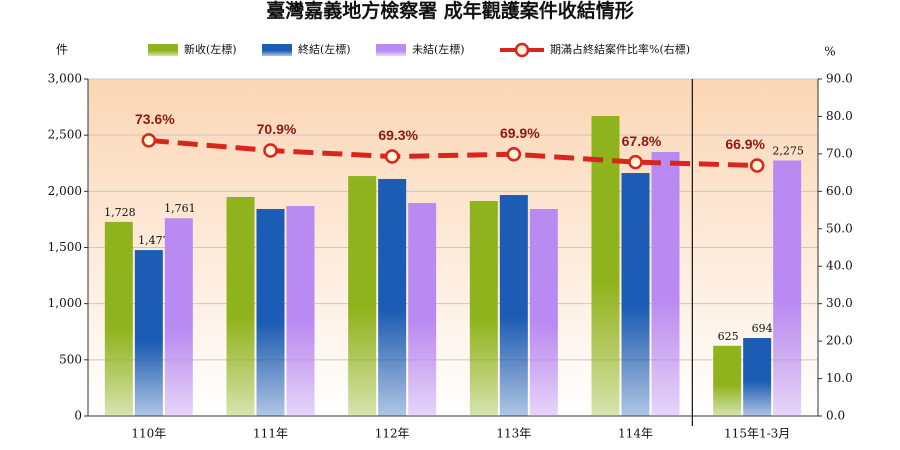  What do you see at coordinates (788, 150) in the screenshot?
I see `value-label: 2,275` at bounding box center [788, 150].